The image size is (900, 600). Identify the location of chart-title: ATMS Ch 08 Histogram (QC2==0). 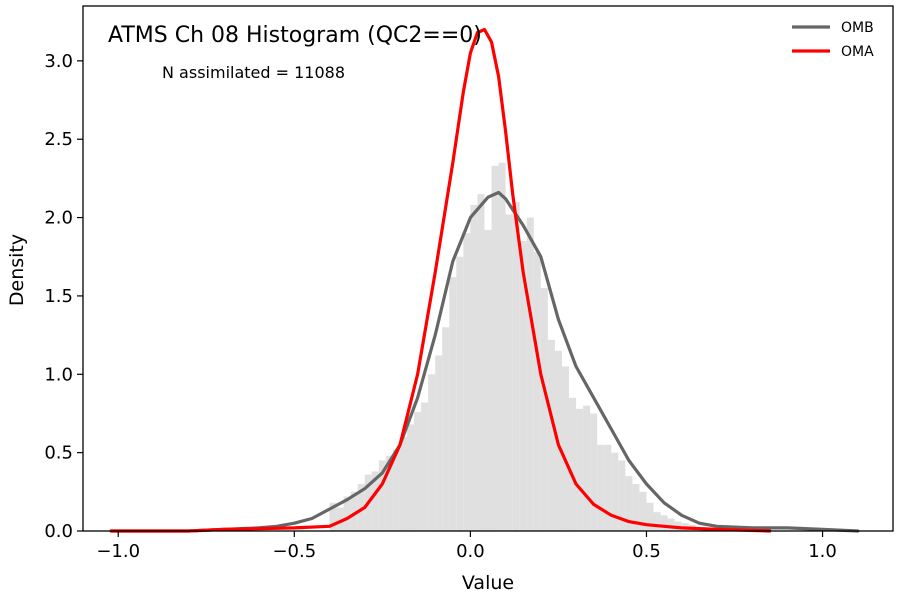
(295, 35).